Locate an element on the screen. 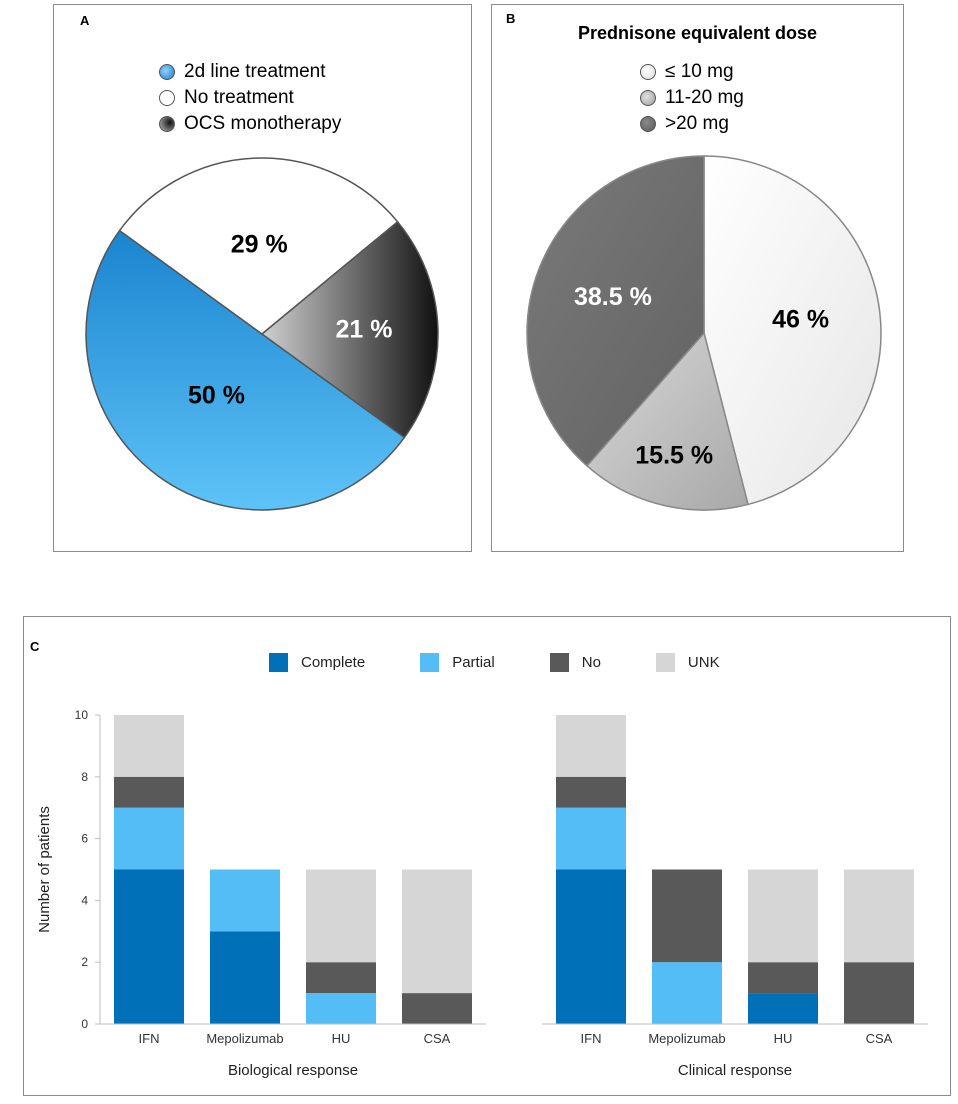 This screenshot has height=1104, width=958. legend-label: 11-20 mg is located at coordinates (704, 97).